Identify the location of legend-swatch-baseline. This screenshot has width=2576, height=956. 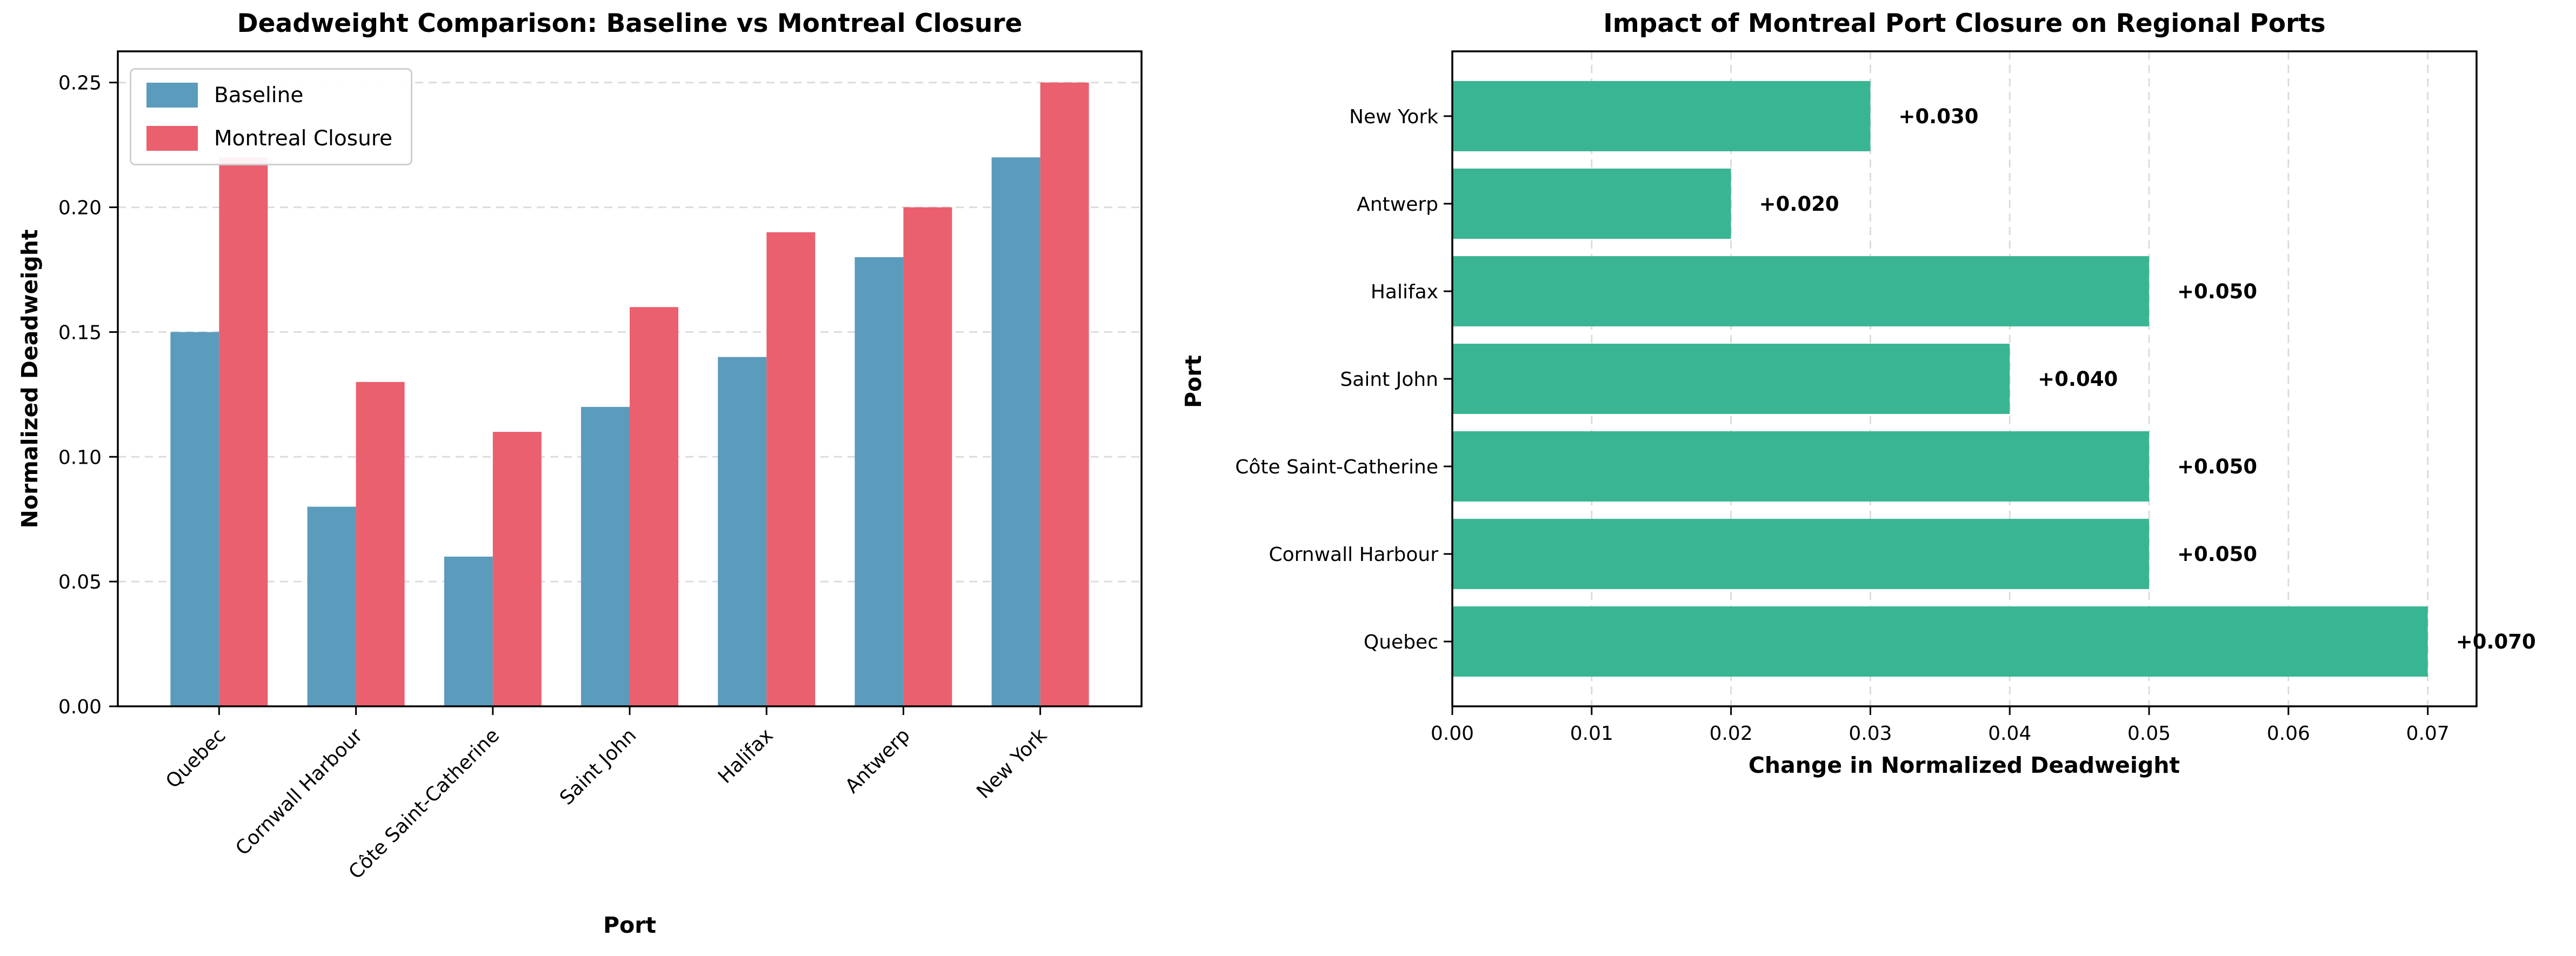
(172, 95).